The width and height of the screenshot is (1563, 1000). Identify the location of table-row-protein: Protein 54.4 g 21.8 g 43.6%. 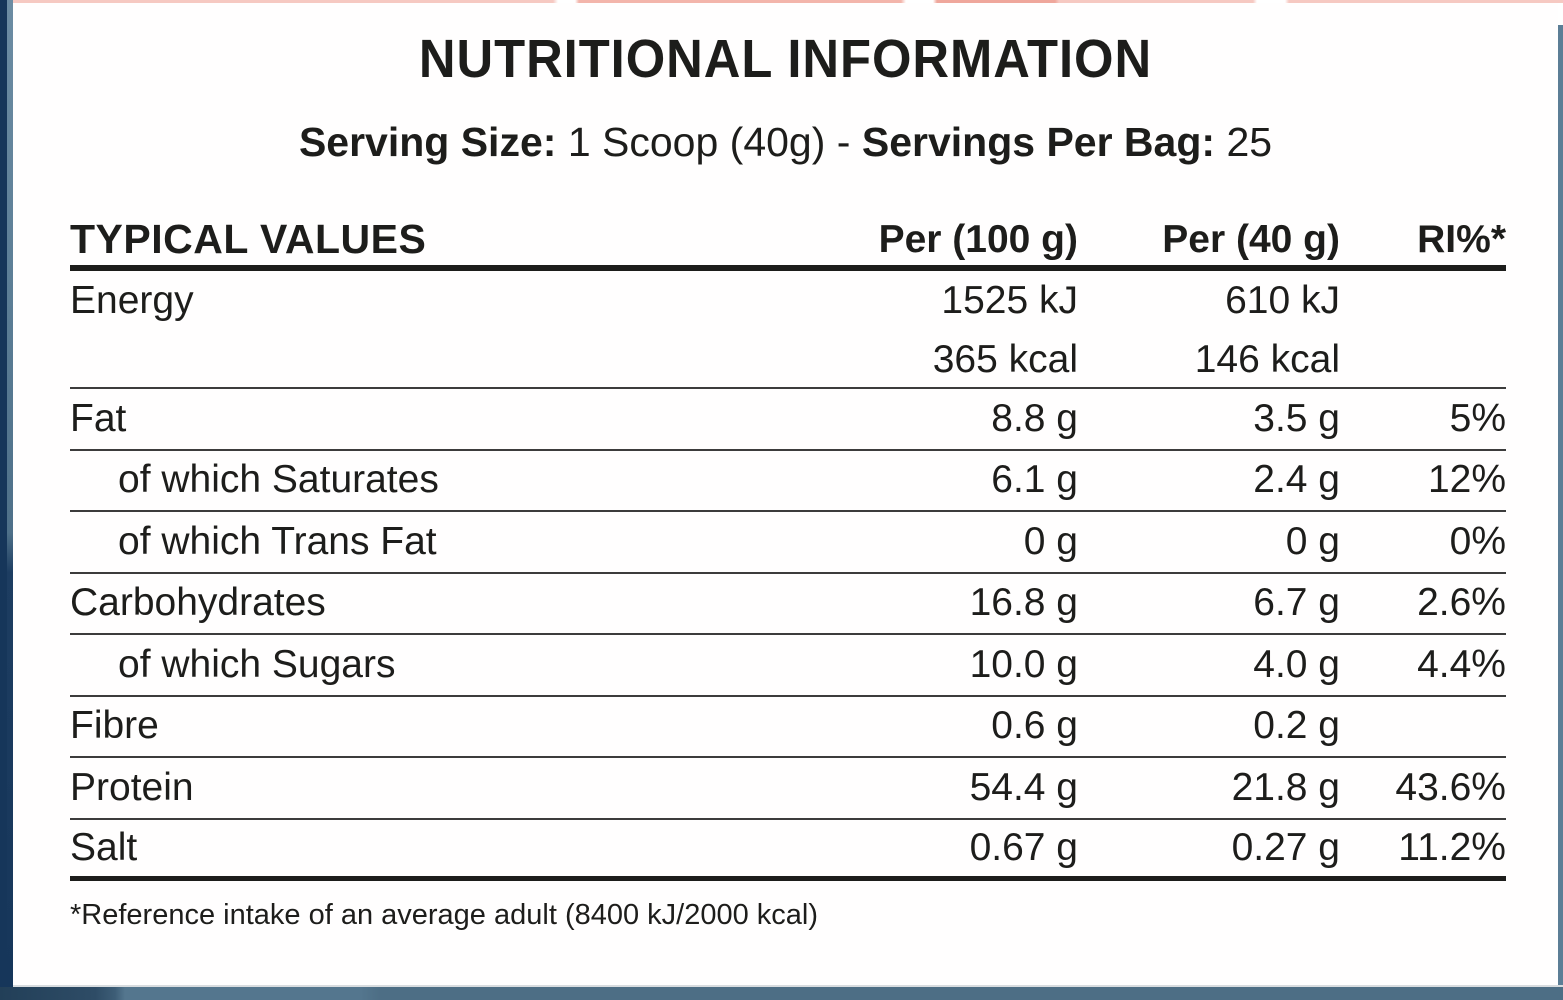
(788, 789).